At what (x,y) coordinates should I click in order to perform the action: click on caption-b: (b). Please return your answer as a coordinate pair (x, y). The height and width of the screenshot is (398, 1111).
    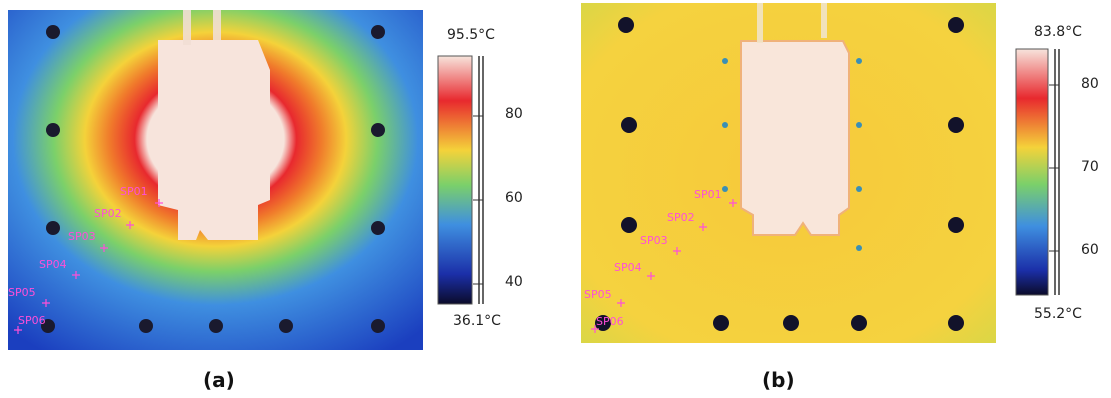
    Looking at the image, I should click on (778, 380).